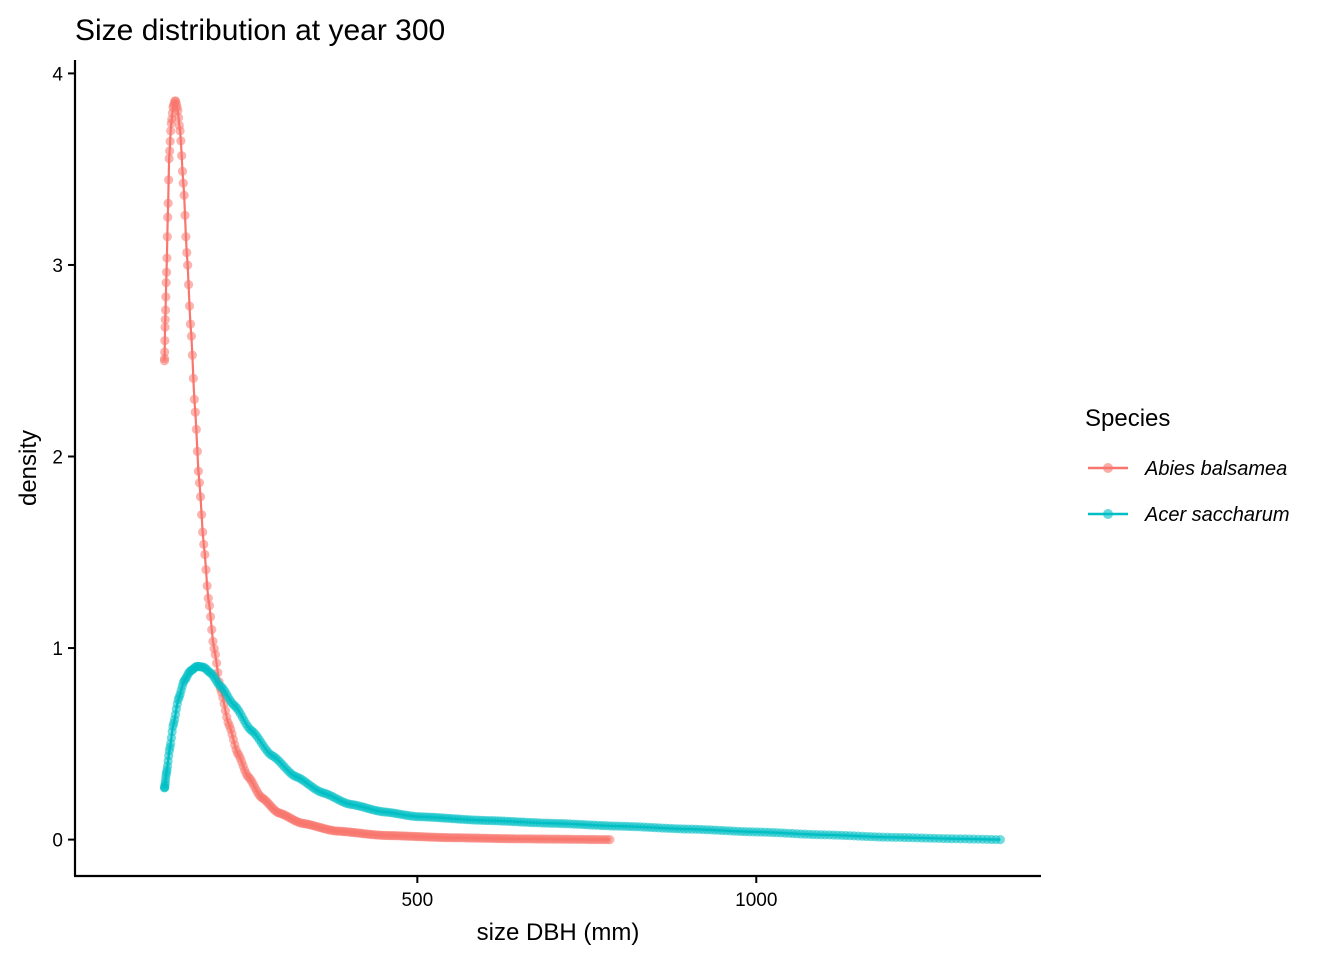  Describe the element at coordinates (417, 900) in the screenshot. I see `x-tick-label: 500` at that location.